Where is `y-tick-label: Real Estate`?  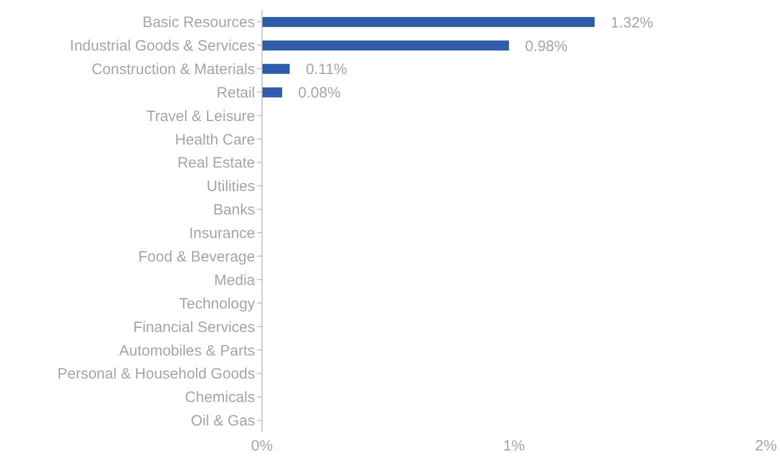
y-tick-label: Real Estate is located at coordinates (216, 163).